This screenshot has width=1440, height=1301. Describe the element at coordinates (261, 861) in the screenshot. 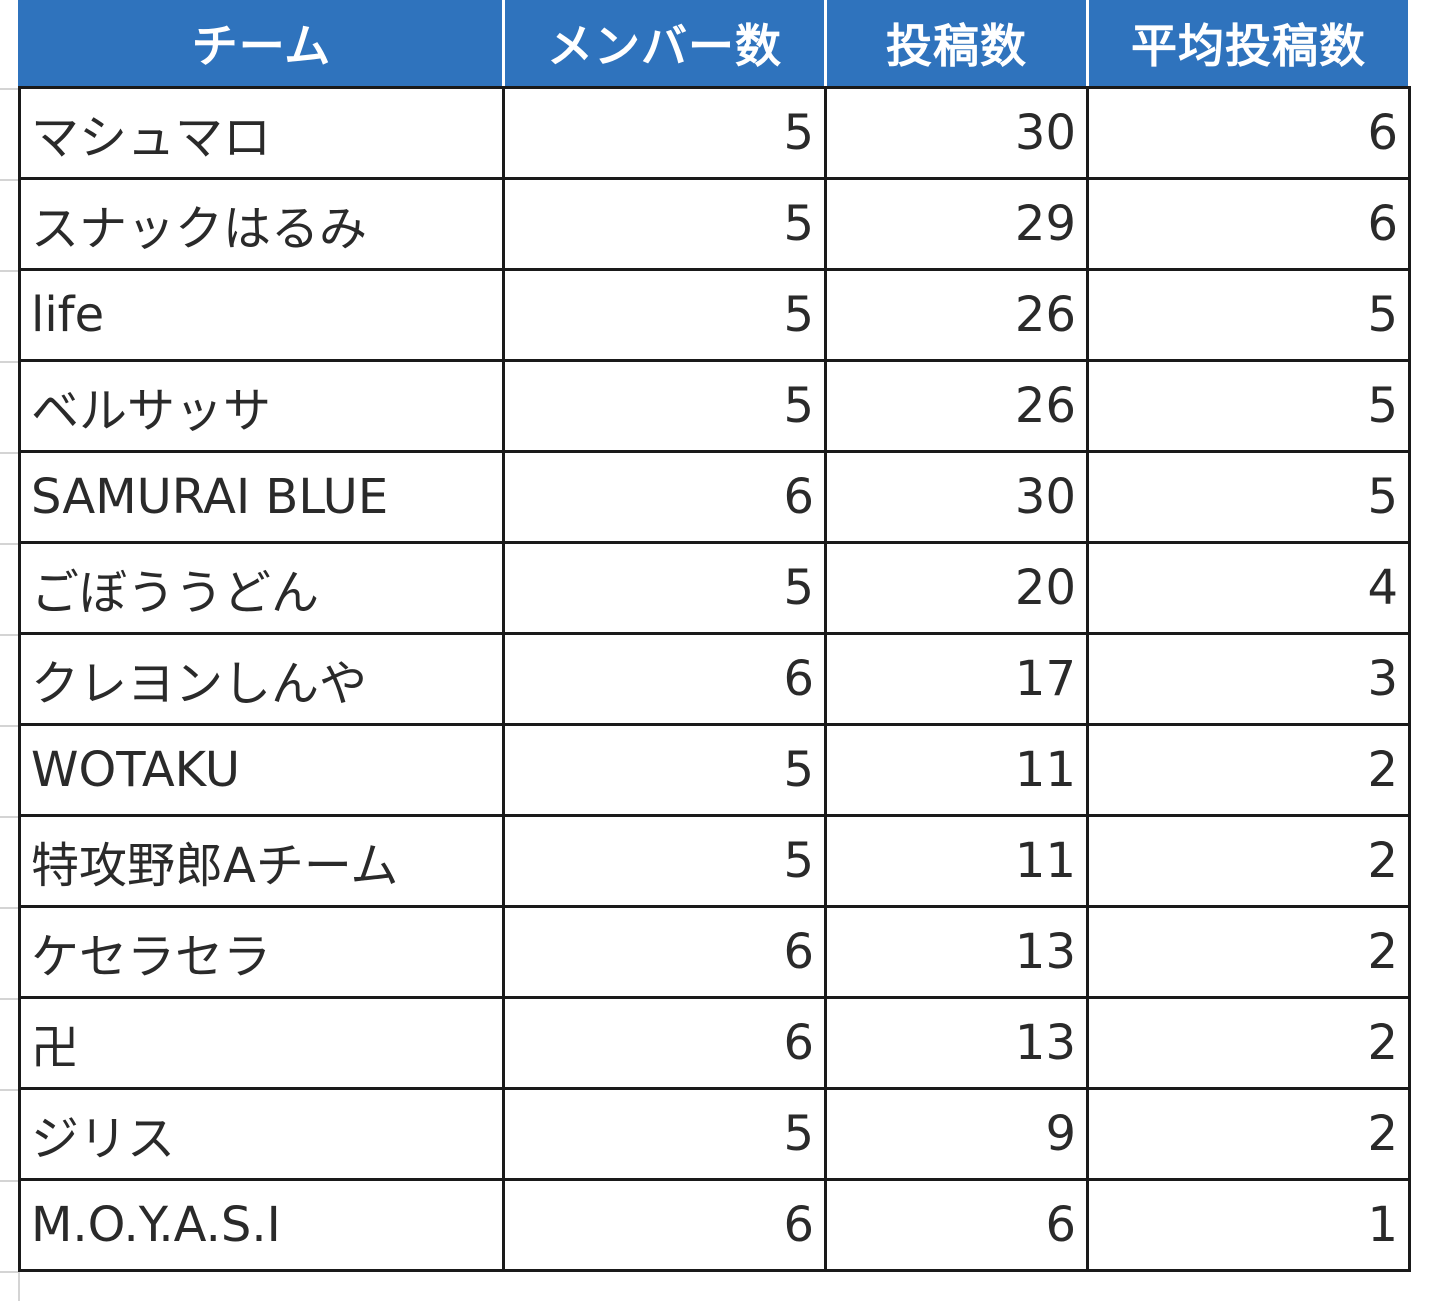

I see `cell-team: 特攻野郎Aチーム` at that location.